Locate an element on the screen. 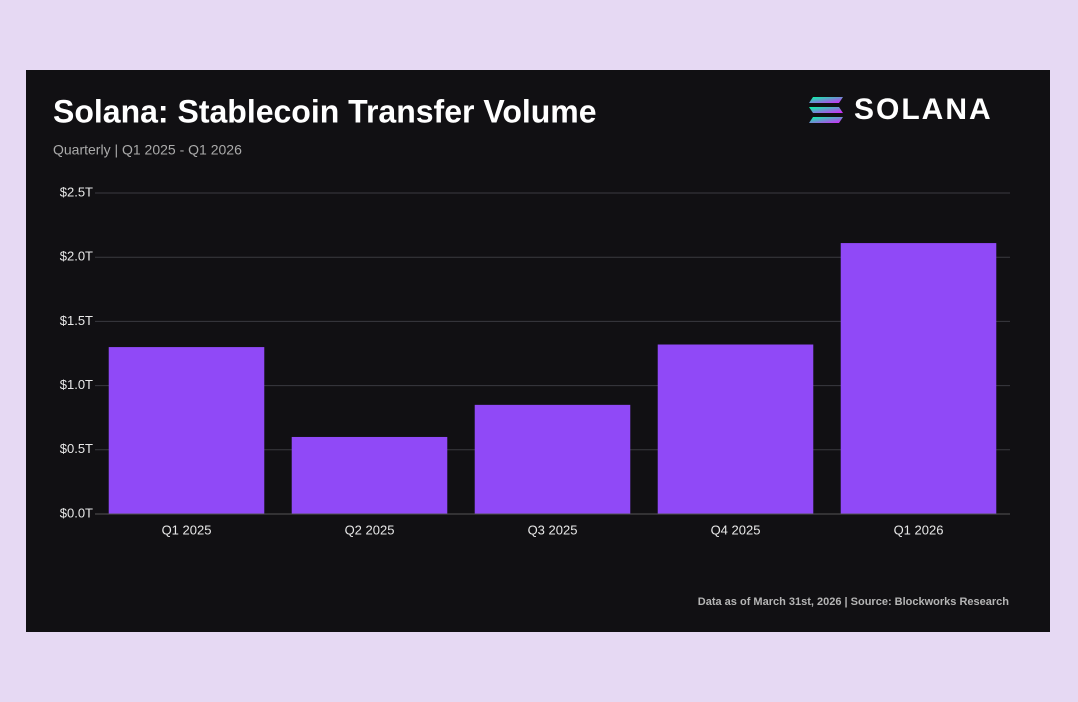  x-tick-label: Q4 2025 is located at coordinates (736, 529).